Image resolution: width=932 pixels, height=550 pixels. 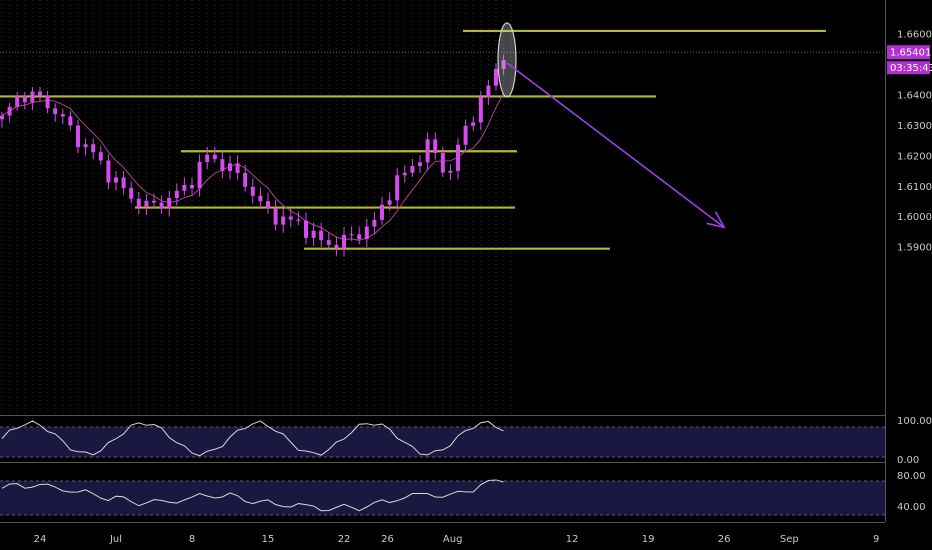 What do you see at coordinates (908, 52) in the screenshot?
I see `last-price-badge` at bounding box center [908, 52].